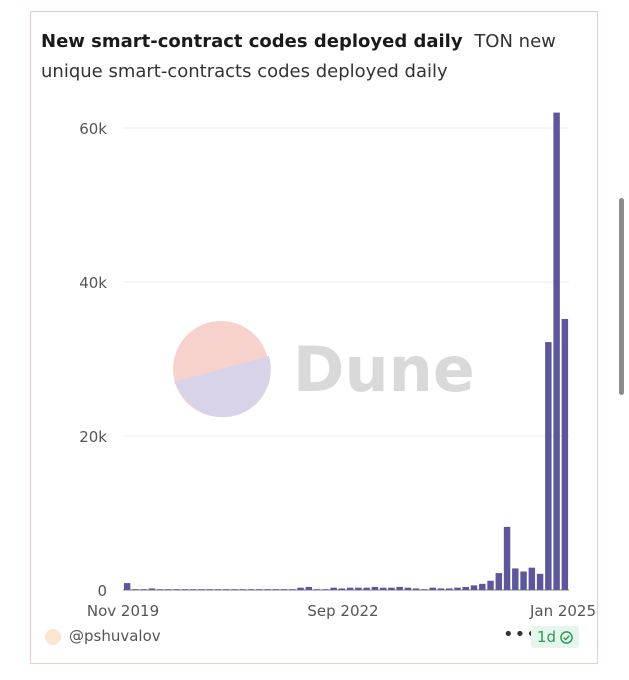 This screenshot has width=629, height=680. I want to click on refresh-badge: 1d, so click(555, 637).